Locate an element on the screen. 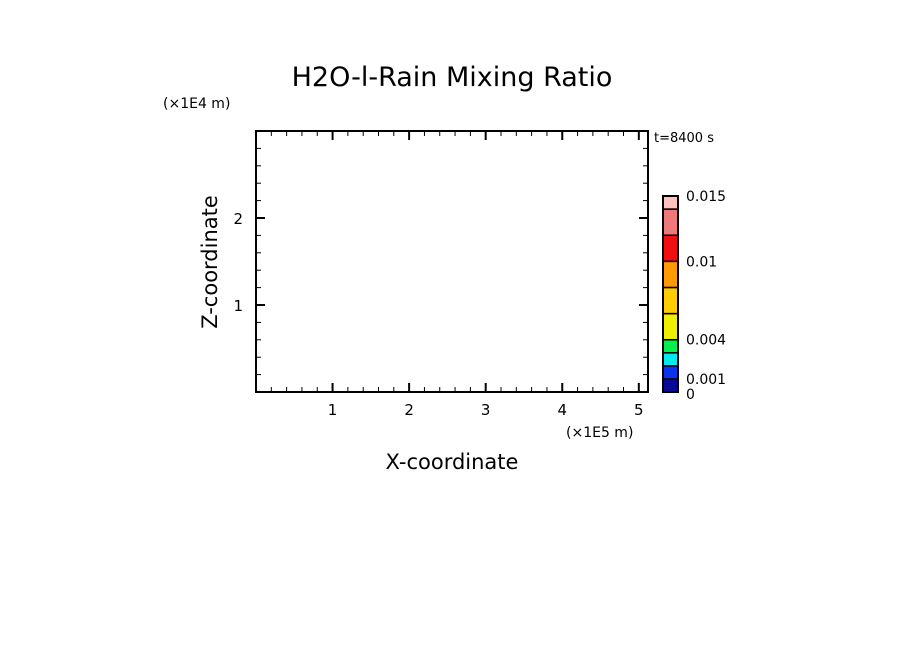 The width and height of the screenshot is (904, 658). y-tick-label: 2 is located at coordinates (238, 219).